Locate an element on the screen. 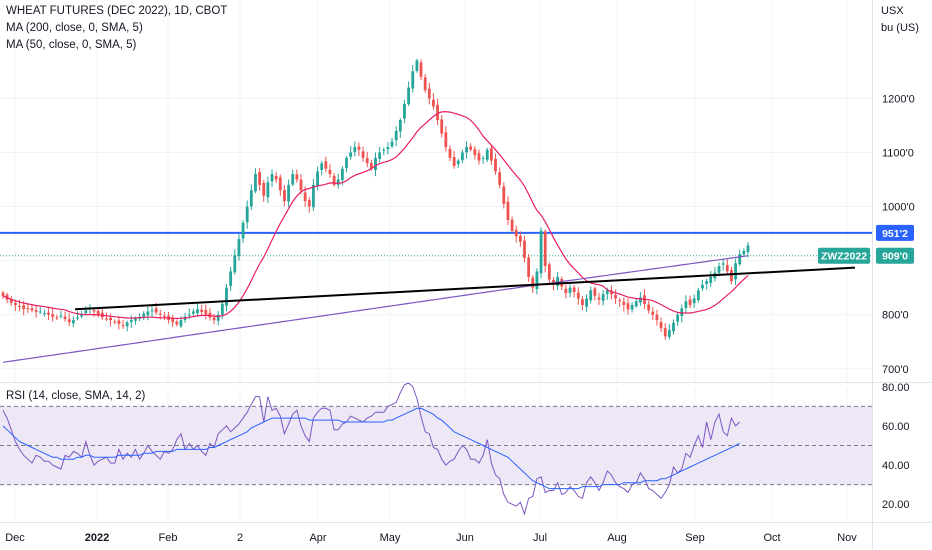 The image size is (932, 550). time-tick-label: Dec is located at coordinates (15, 538).